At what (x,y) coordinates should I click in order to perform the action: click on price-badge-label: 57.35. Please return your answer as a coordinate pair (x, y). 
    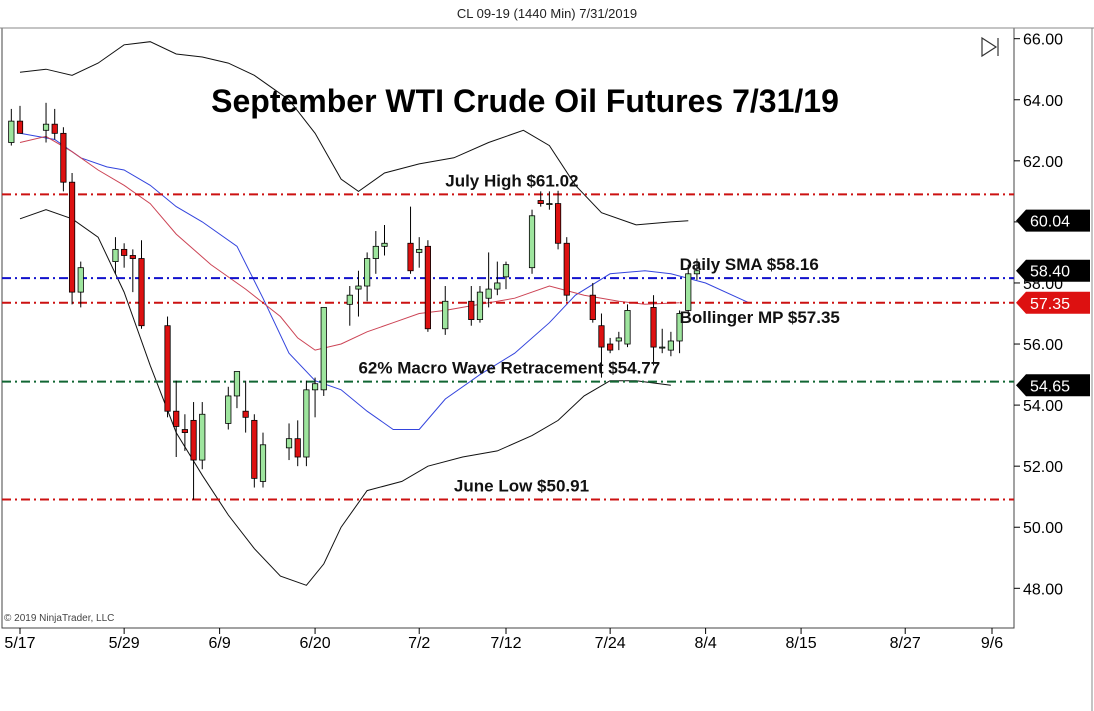
    Looking at the image, I should click on (1050, 304).